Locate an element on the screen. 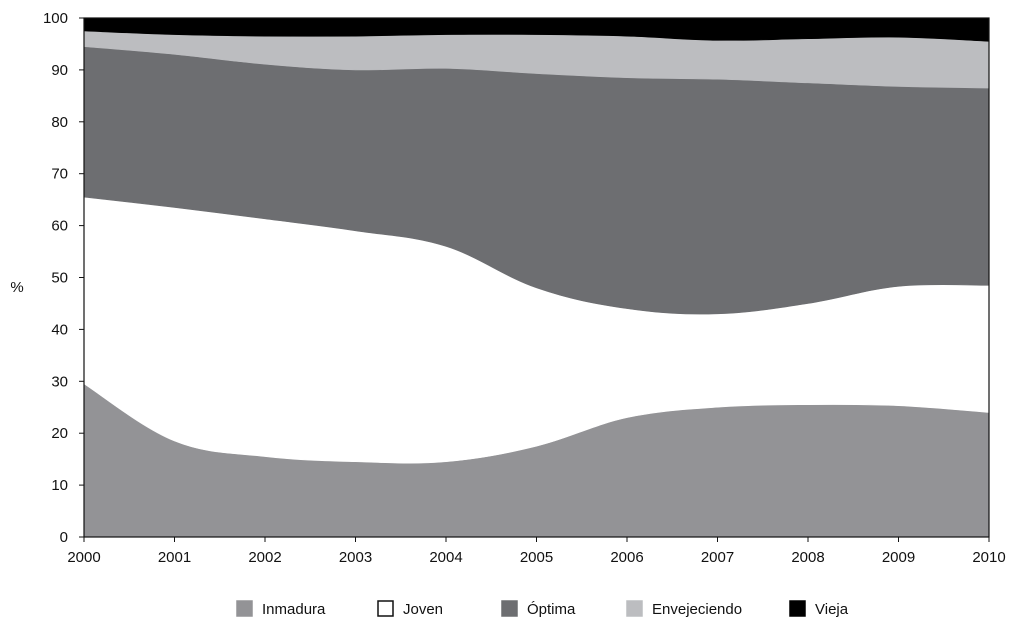 The height and width of the screenshot is (622, 1015). x-tick-label: 2003 is located at coordinates (355, 557).